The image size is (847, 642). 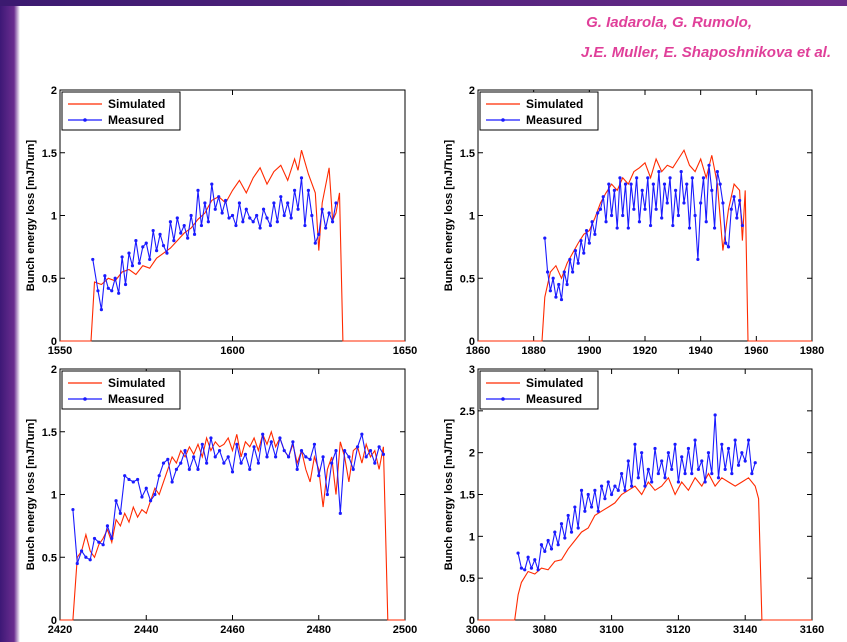 What do you see at coordinates (467, 154) in the screenshot?
I see `y-tick-label: 1.5` at bounding box center [467, 154].